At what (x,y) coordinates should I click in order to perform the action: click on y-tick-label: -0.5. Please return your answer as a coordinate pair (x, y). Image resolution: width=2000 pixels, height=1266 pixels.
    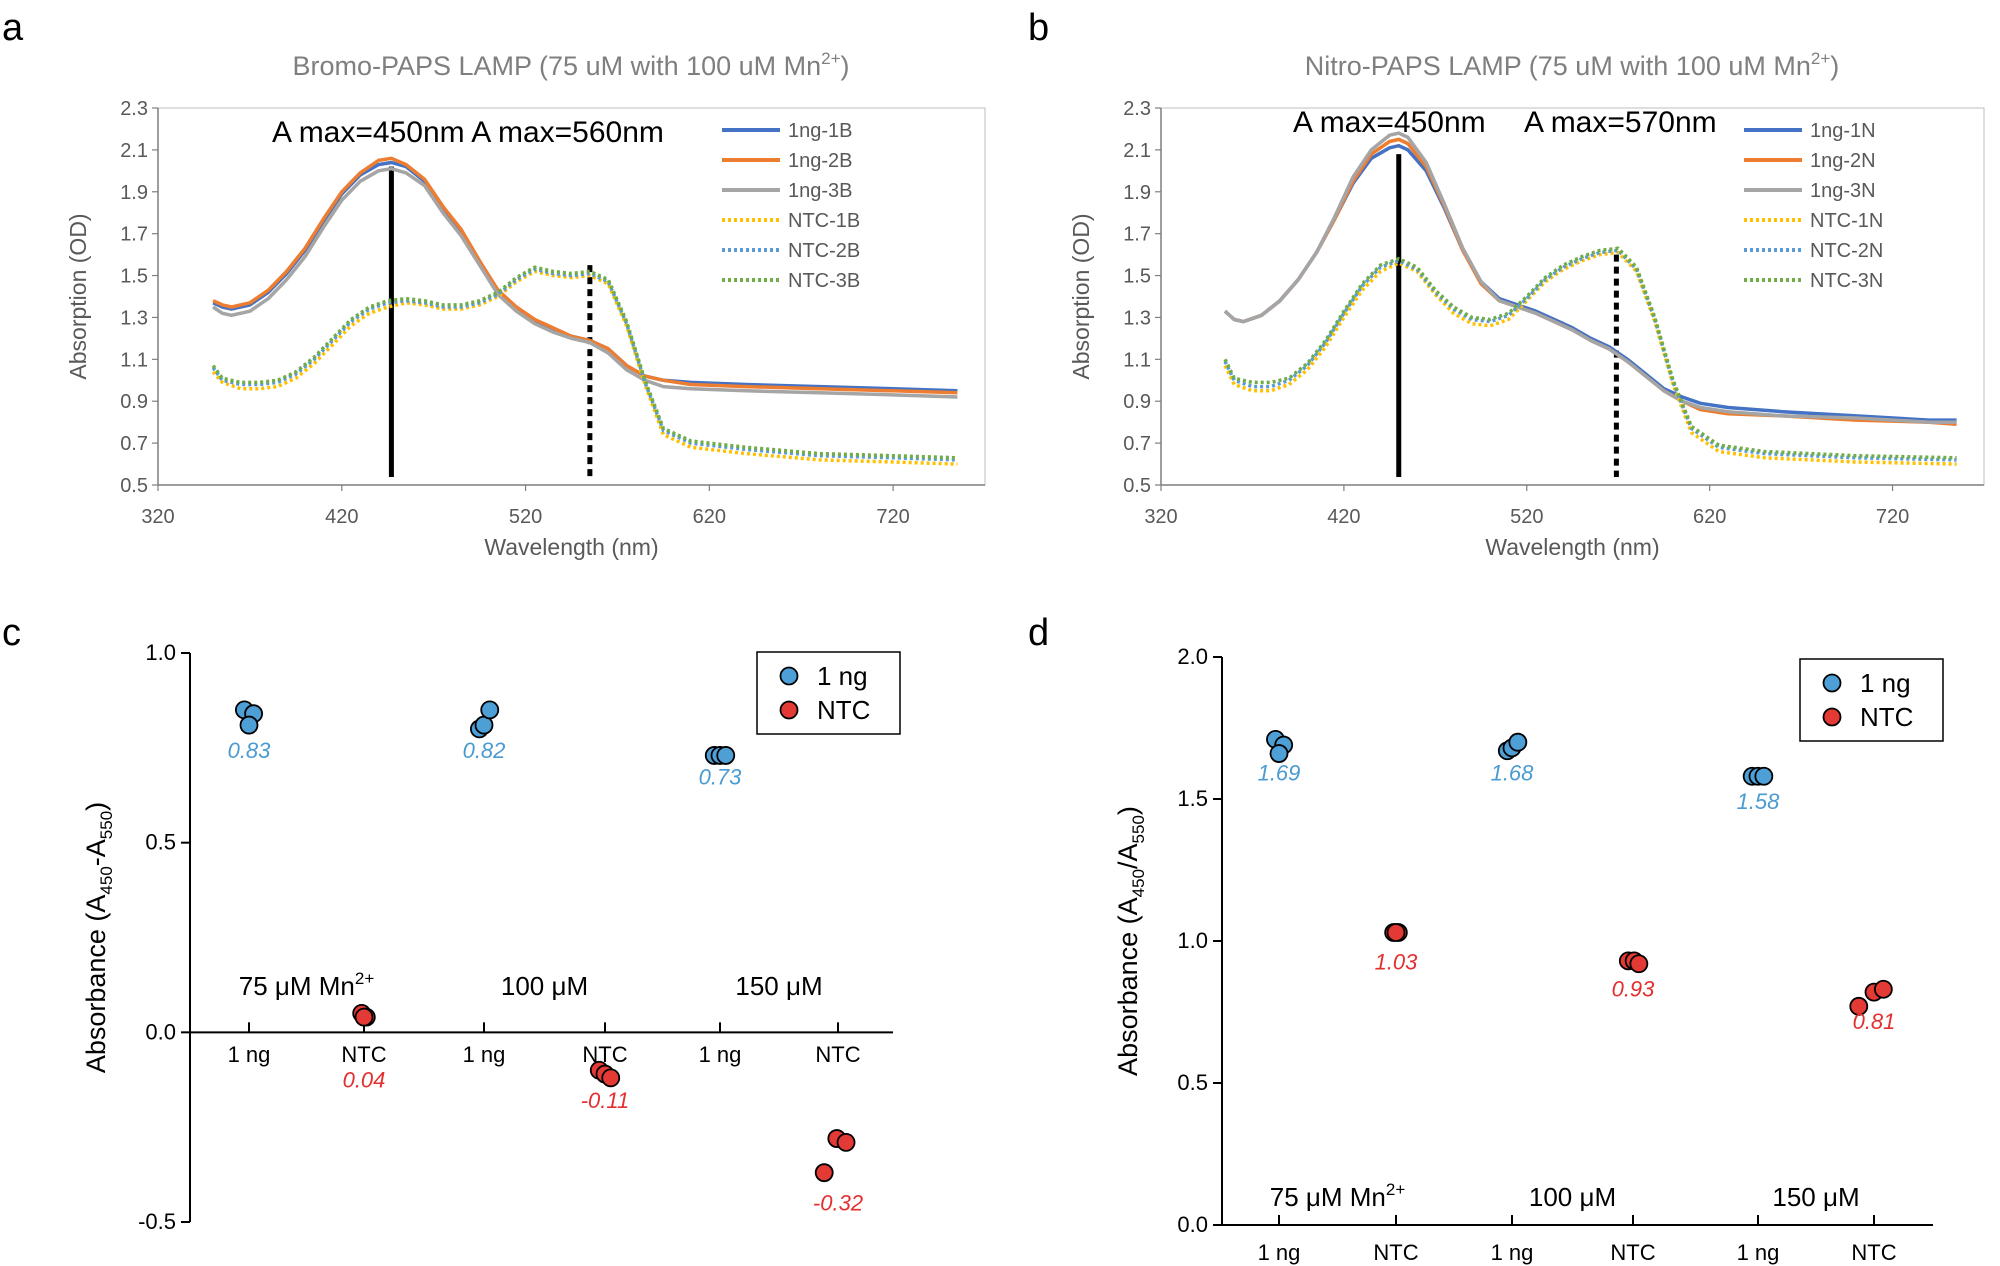
    Looking at the image, I should click on (157, 1221).